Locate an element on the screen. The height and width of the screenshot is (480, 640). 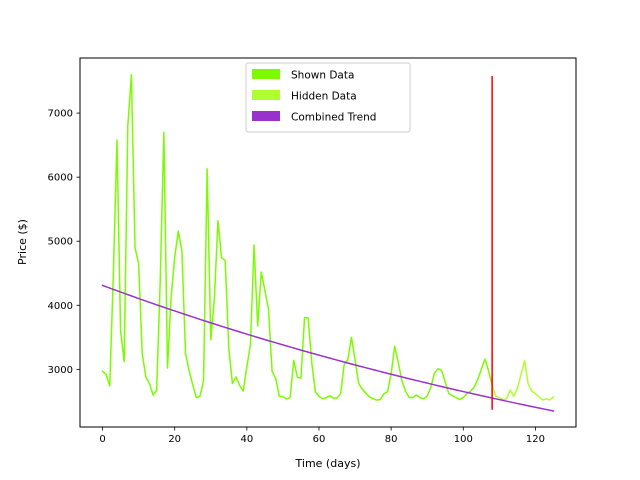
legend-label: Combined Trend is located at coordinates (333, 118).